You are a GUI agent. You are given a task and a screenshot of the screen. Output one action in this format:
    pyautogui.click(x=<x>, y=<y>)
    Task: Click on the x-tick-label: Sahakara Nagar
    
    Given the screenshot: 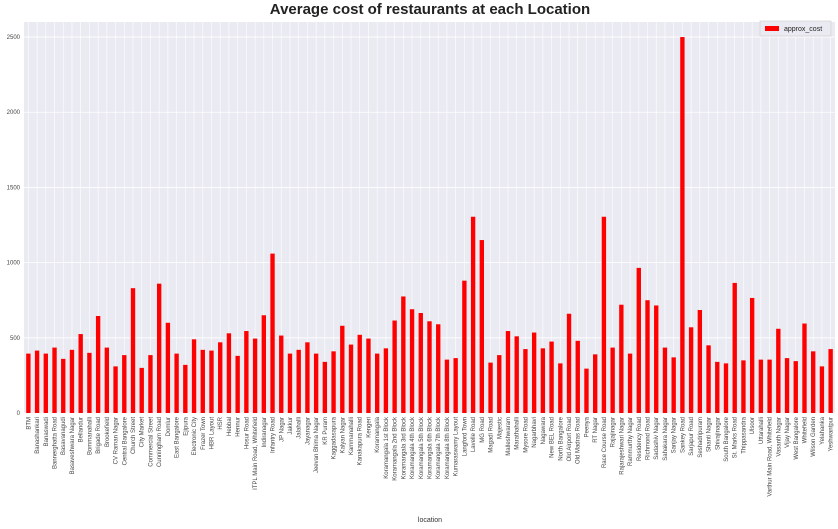 What is the action you would take?
    pyautogui.click(x=666, y=439)
    